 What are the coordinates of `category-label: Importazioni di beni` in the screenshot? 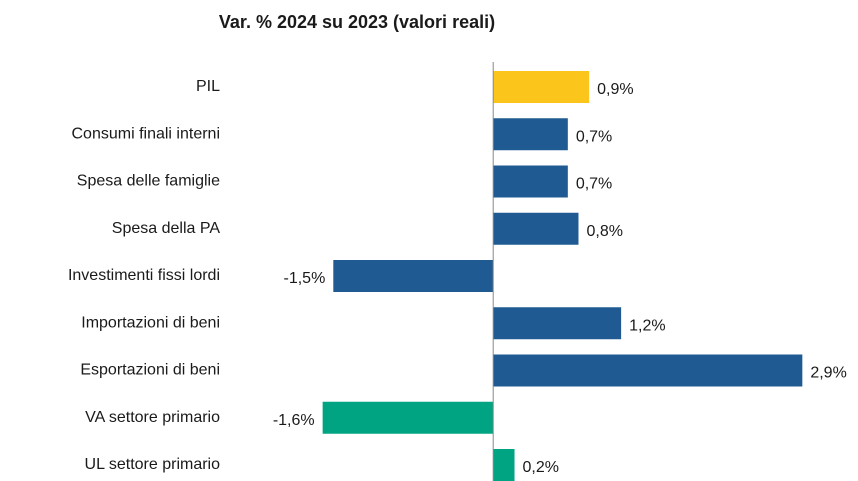 It's located at (150, 322).